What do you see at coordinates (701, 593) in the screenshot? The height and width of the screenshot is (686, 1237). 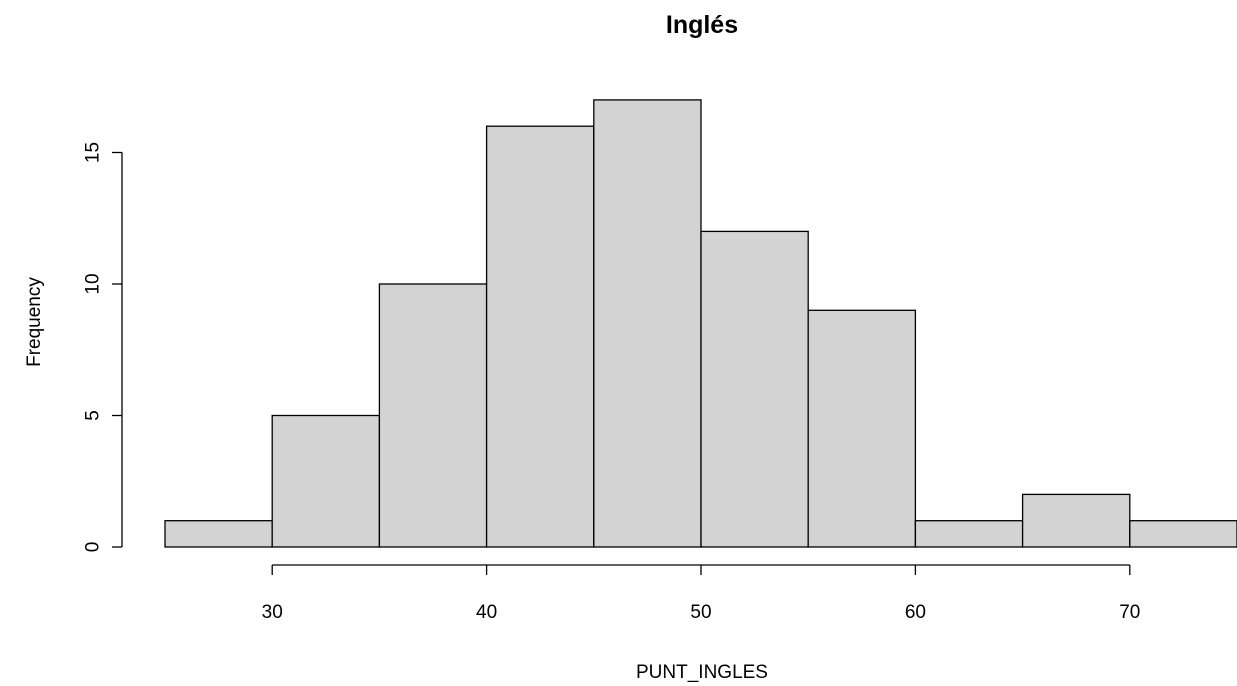 I see `x-axis: 30 40 50 60 70` at bounding box center [701, 593].